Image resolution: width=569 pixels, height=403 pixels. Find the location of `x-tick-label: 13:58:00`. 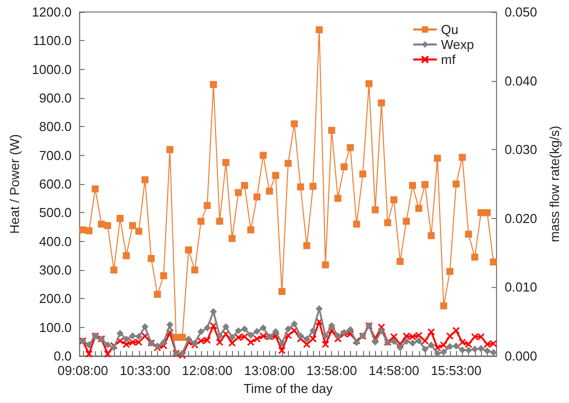

x-tick-label: 13:58:00 is located at coordinates (331, 370).